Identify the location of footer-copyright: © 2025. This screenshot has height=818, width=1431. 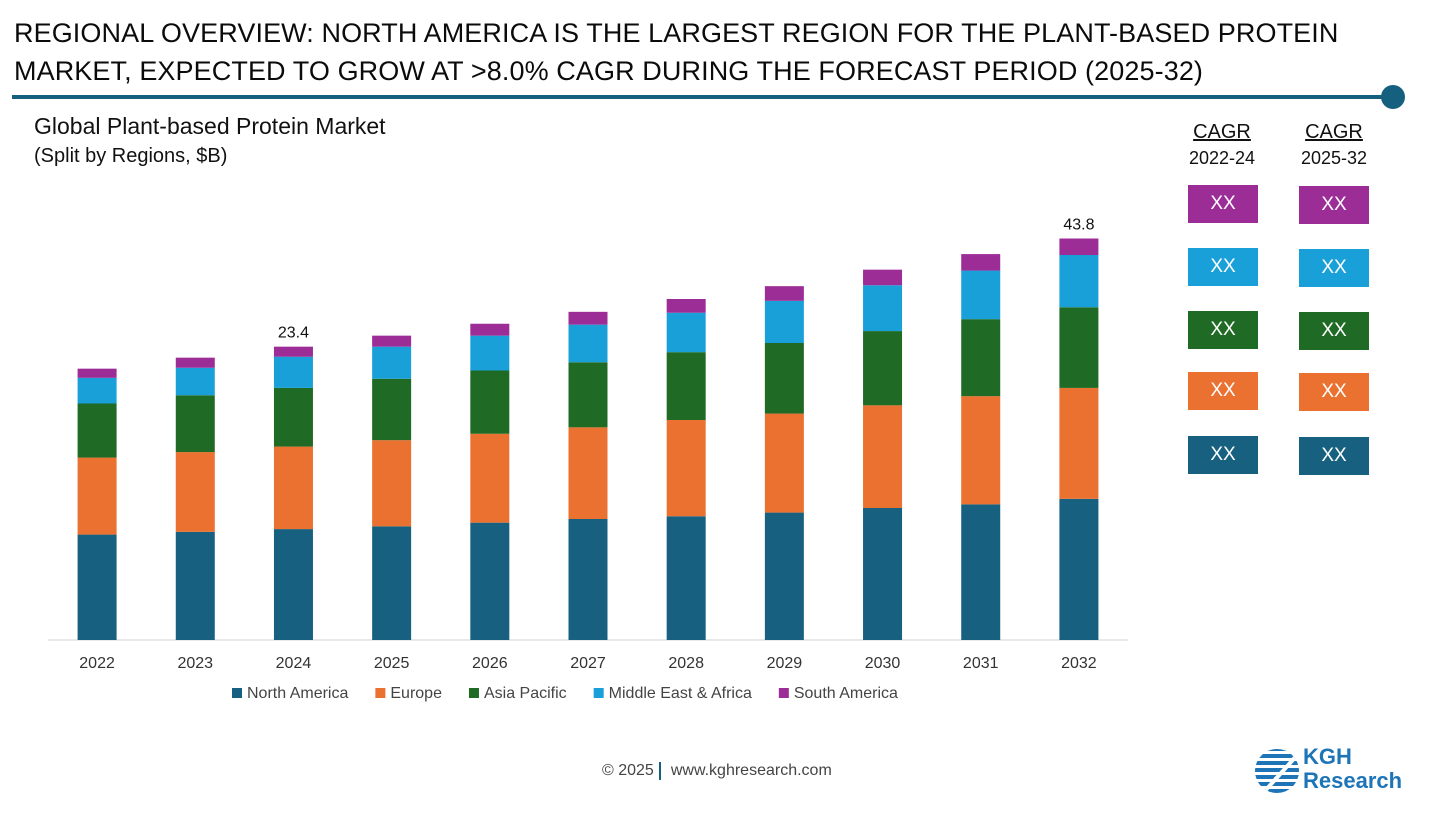
(628, 770).